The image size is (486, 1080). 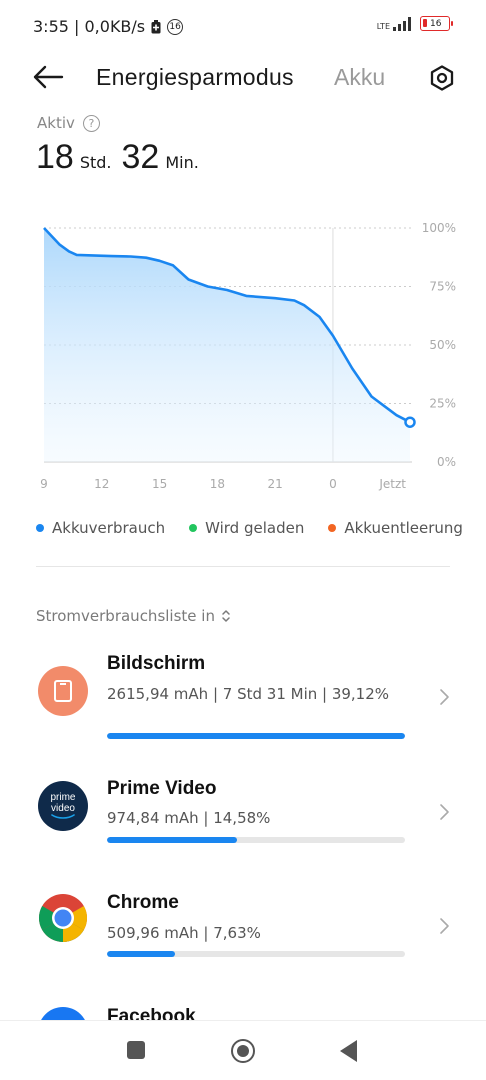 What do you see at coordinates (109, 528) in the screenshot?
I see `legend-label: Akkuverbrauch` at bounding box center [109, 528].